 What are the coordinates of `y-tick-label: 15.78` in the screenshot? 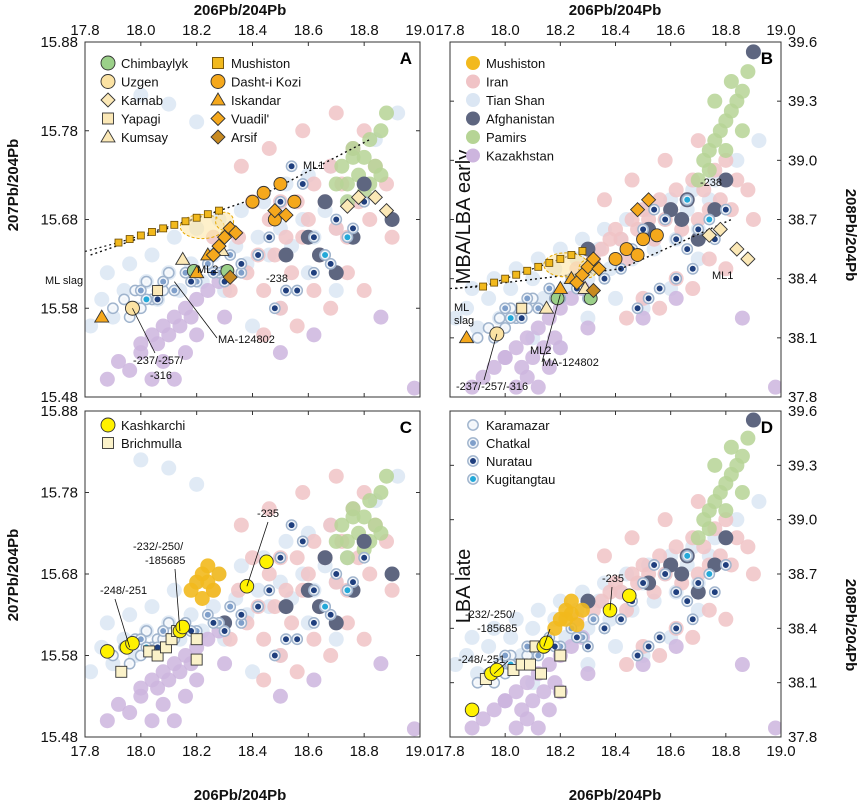 It's located at (59, 493).